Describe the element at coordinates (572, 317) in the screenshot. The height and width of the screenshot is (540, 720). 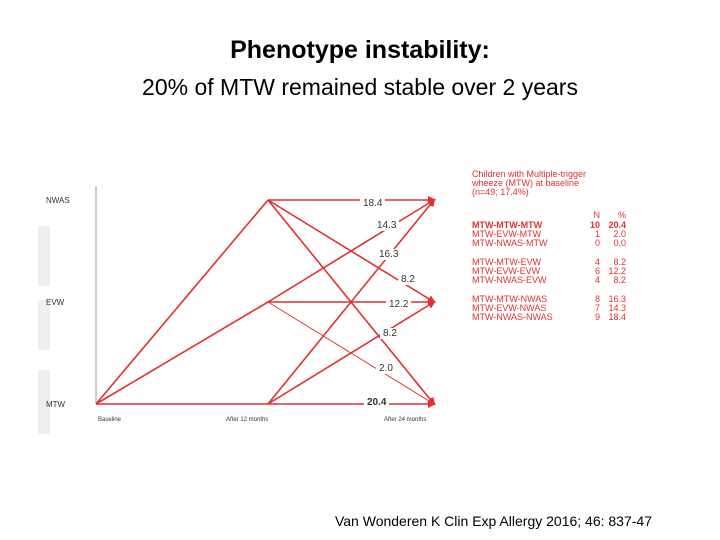
I see `legend-row: MTW-NWAS-NWAS 9 18.4` at that location.